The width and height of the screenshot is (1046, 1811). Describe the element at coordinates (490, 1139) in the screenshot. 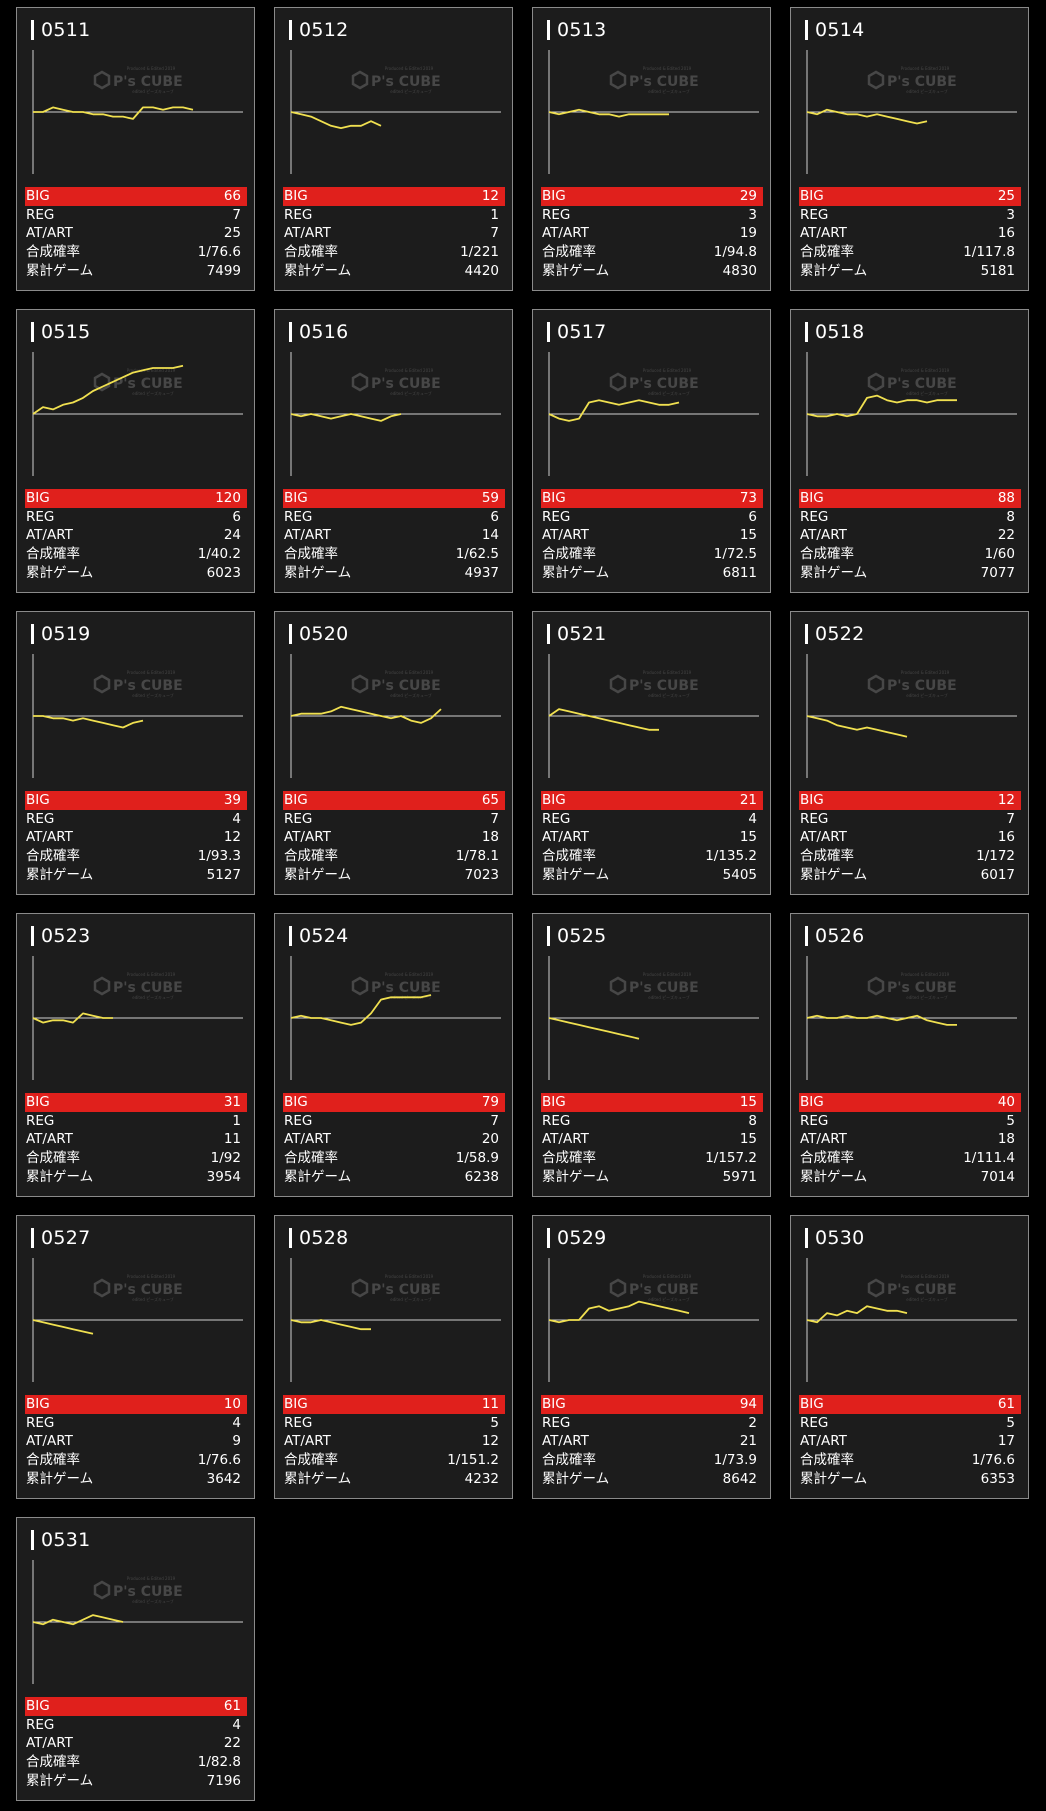

I see `at-value: 20` at that location.